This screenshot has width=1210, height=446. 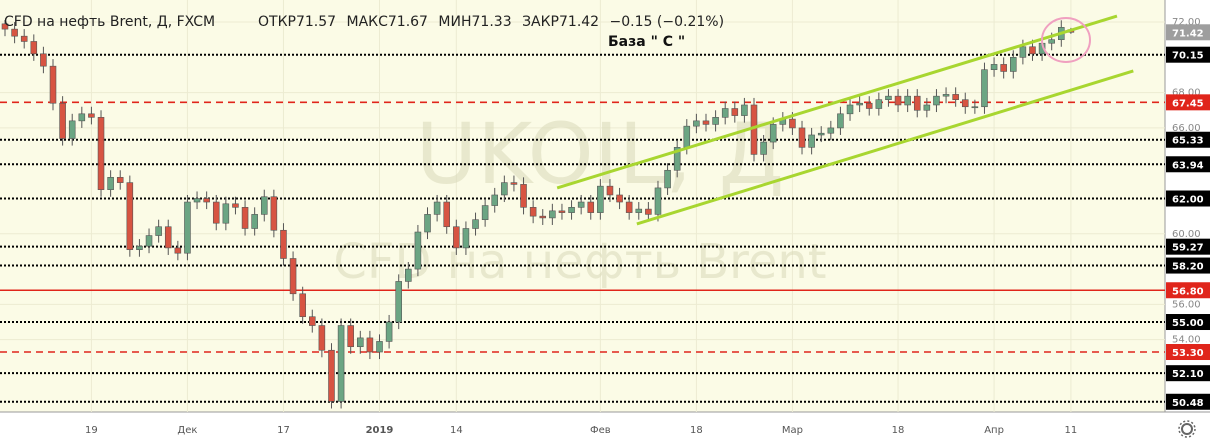 What do you see at coordinates (1186, 22) in the screenshot?
I see `y-tick-label: 72.00` at bounding box center [1186, 22].